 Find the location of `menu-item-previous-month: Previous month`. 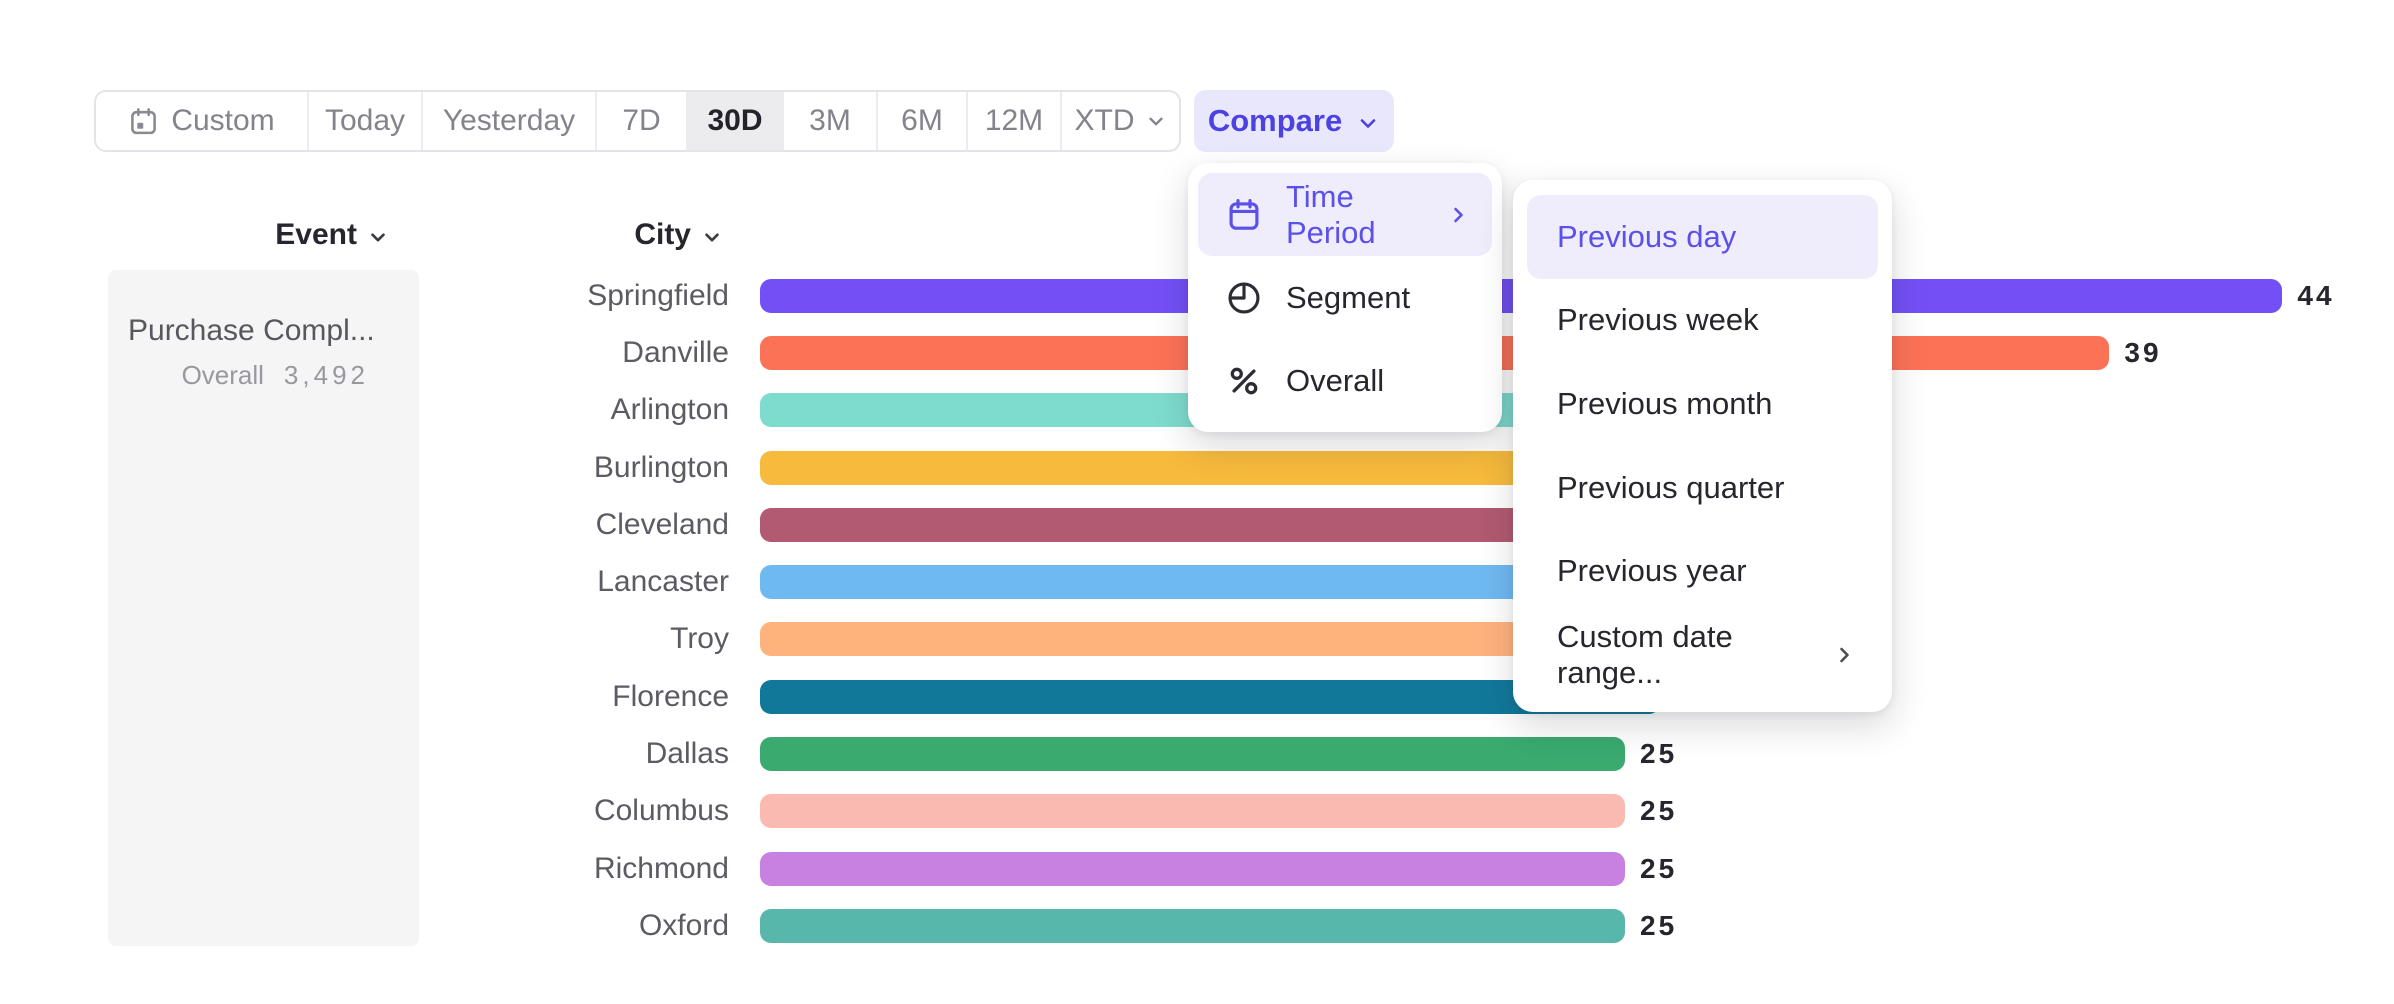

menu-item-previous-month: Previous month is located at coordinates (1702, 404).